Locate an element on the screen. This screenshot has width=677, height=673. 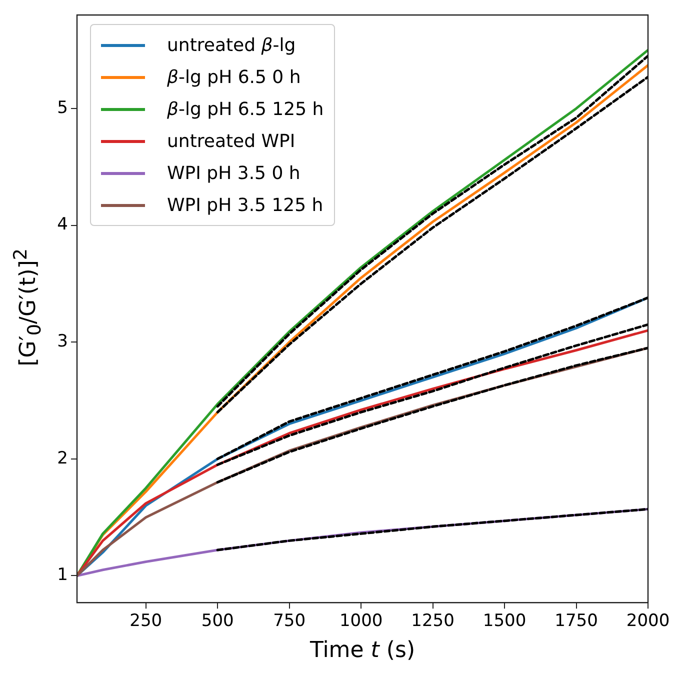
x-tick-label: 500 is located at coordinates (217, 621).